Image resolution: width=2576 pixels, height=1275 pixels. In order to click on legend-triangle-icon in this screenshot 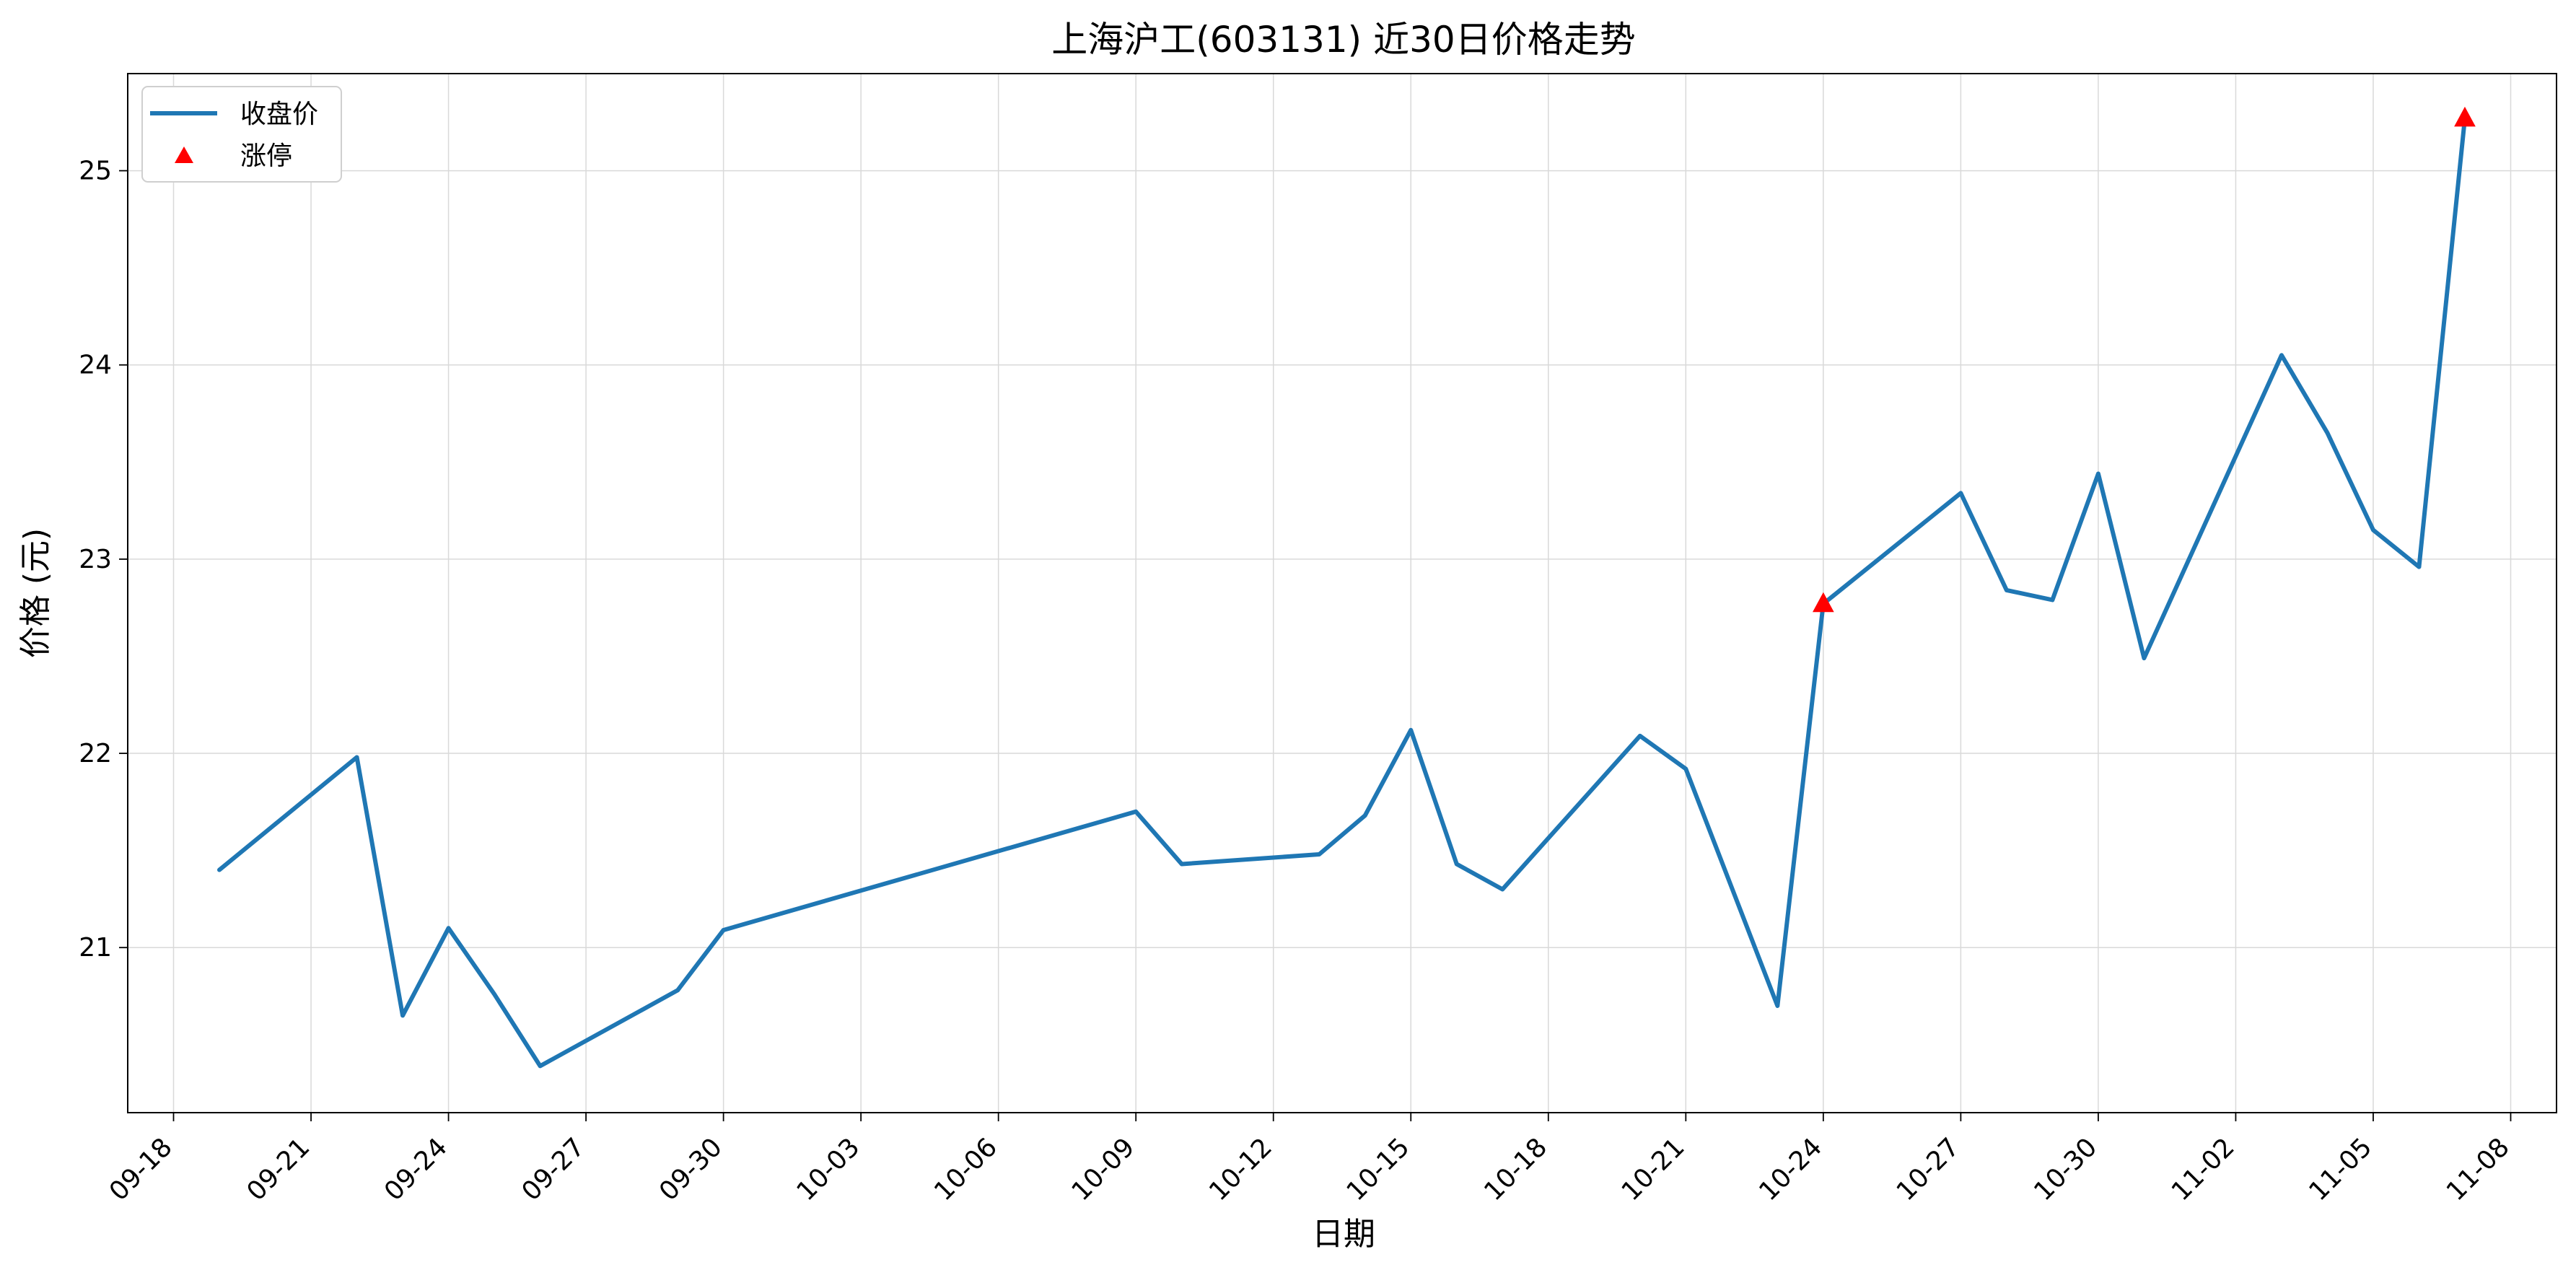, I will do `click(184, 154)`.